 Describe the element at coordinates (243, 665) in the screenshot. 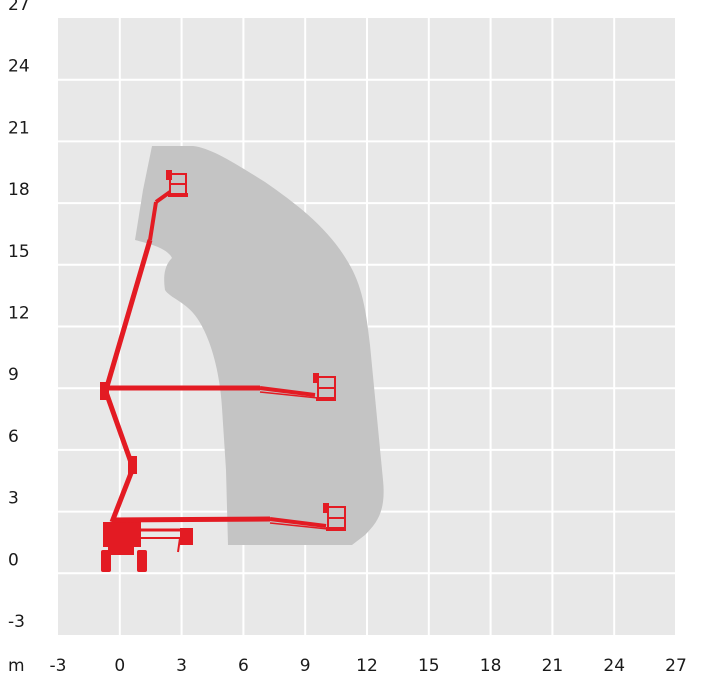

I see `x-tick-label: 6` at that location.